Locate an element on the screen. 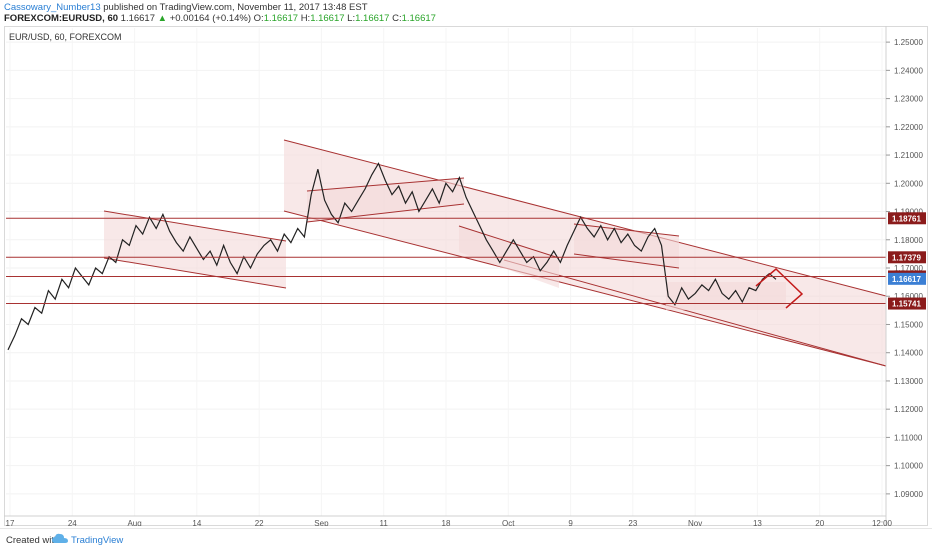  price-label-text: 1.16617 is located at coordinates (906, 279).